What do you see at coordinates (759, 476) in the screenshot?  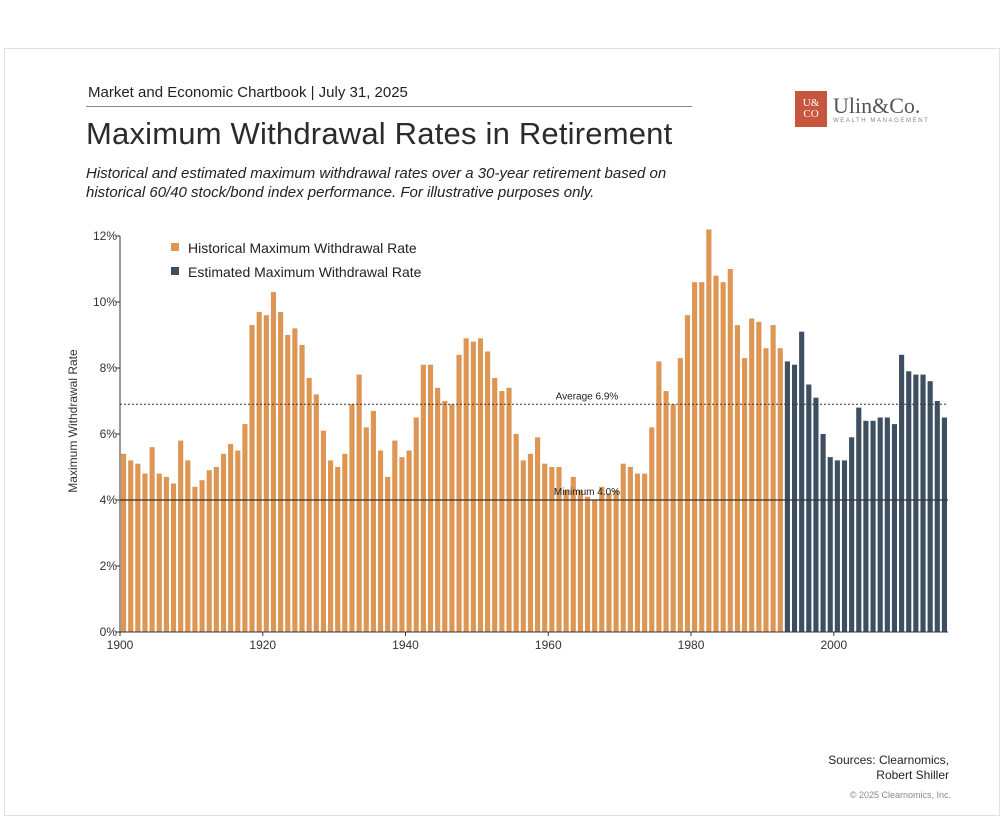 I see `bar-historical-1989` at bounding box center [759, 476].